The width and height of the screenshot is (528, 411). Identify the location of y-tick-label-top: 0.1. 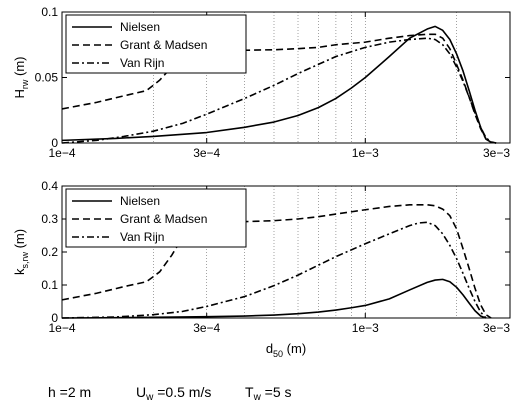
(49, 12).